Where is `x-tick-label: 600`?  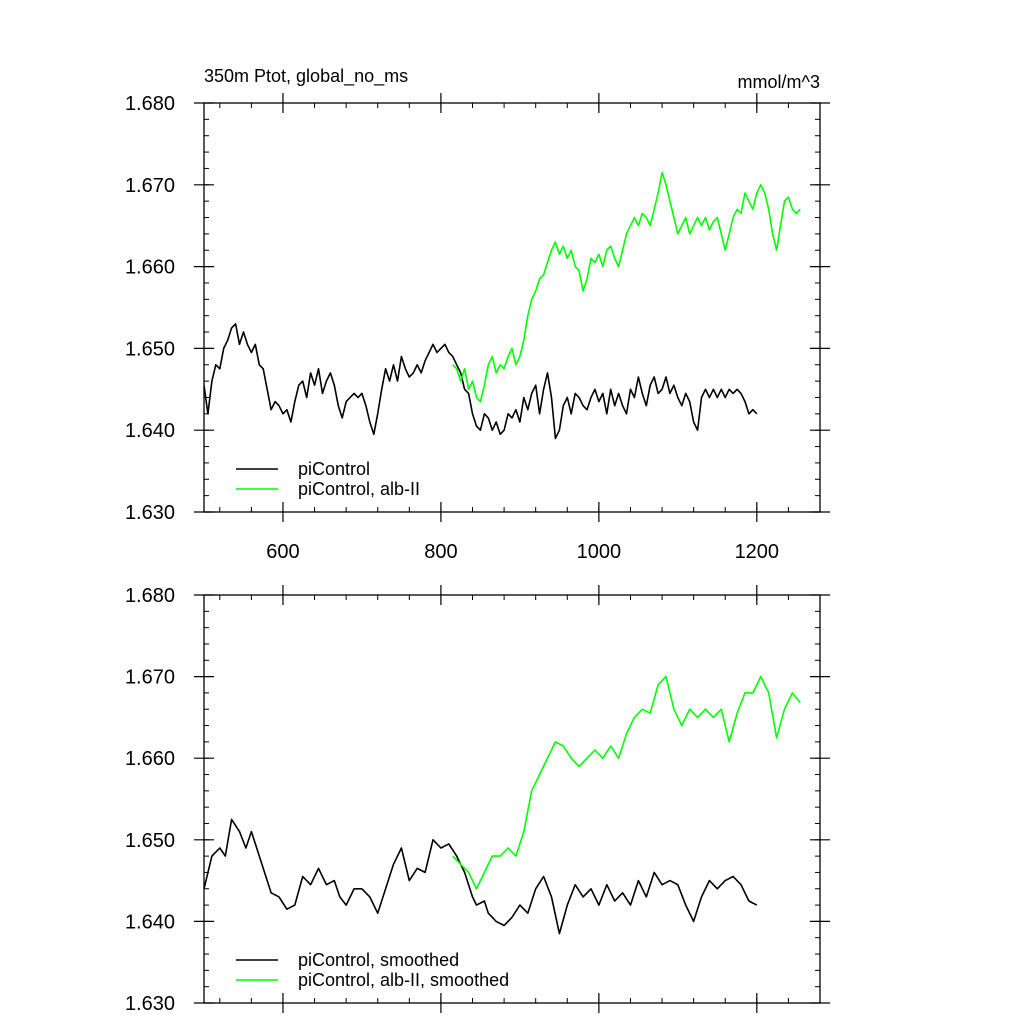
x-tick-label: 600 is located at coordinates (282, 552).